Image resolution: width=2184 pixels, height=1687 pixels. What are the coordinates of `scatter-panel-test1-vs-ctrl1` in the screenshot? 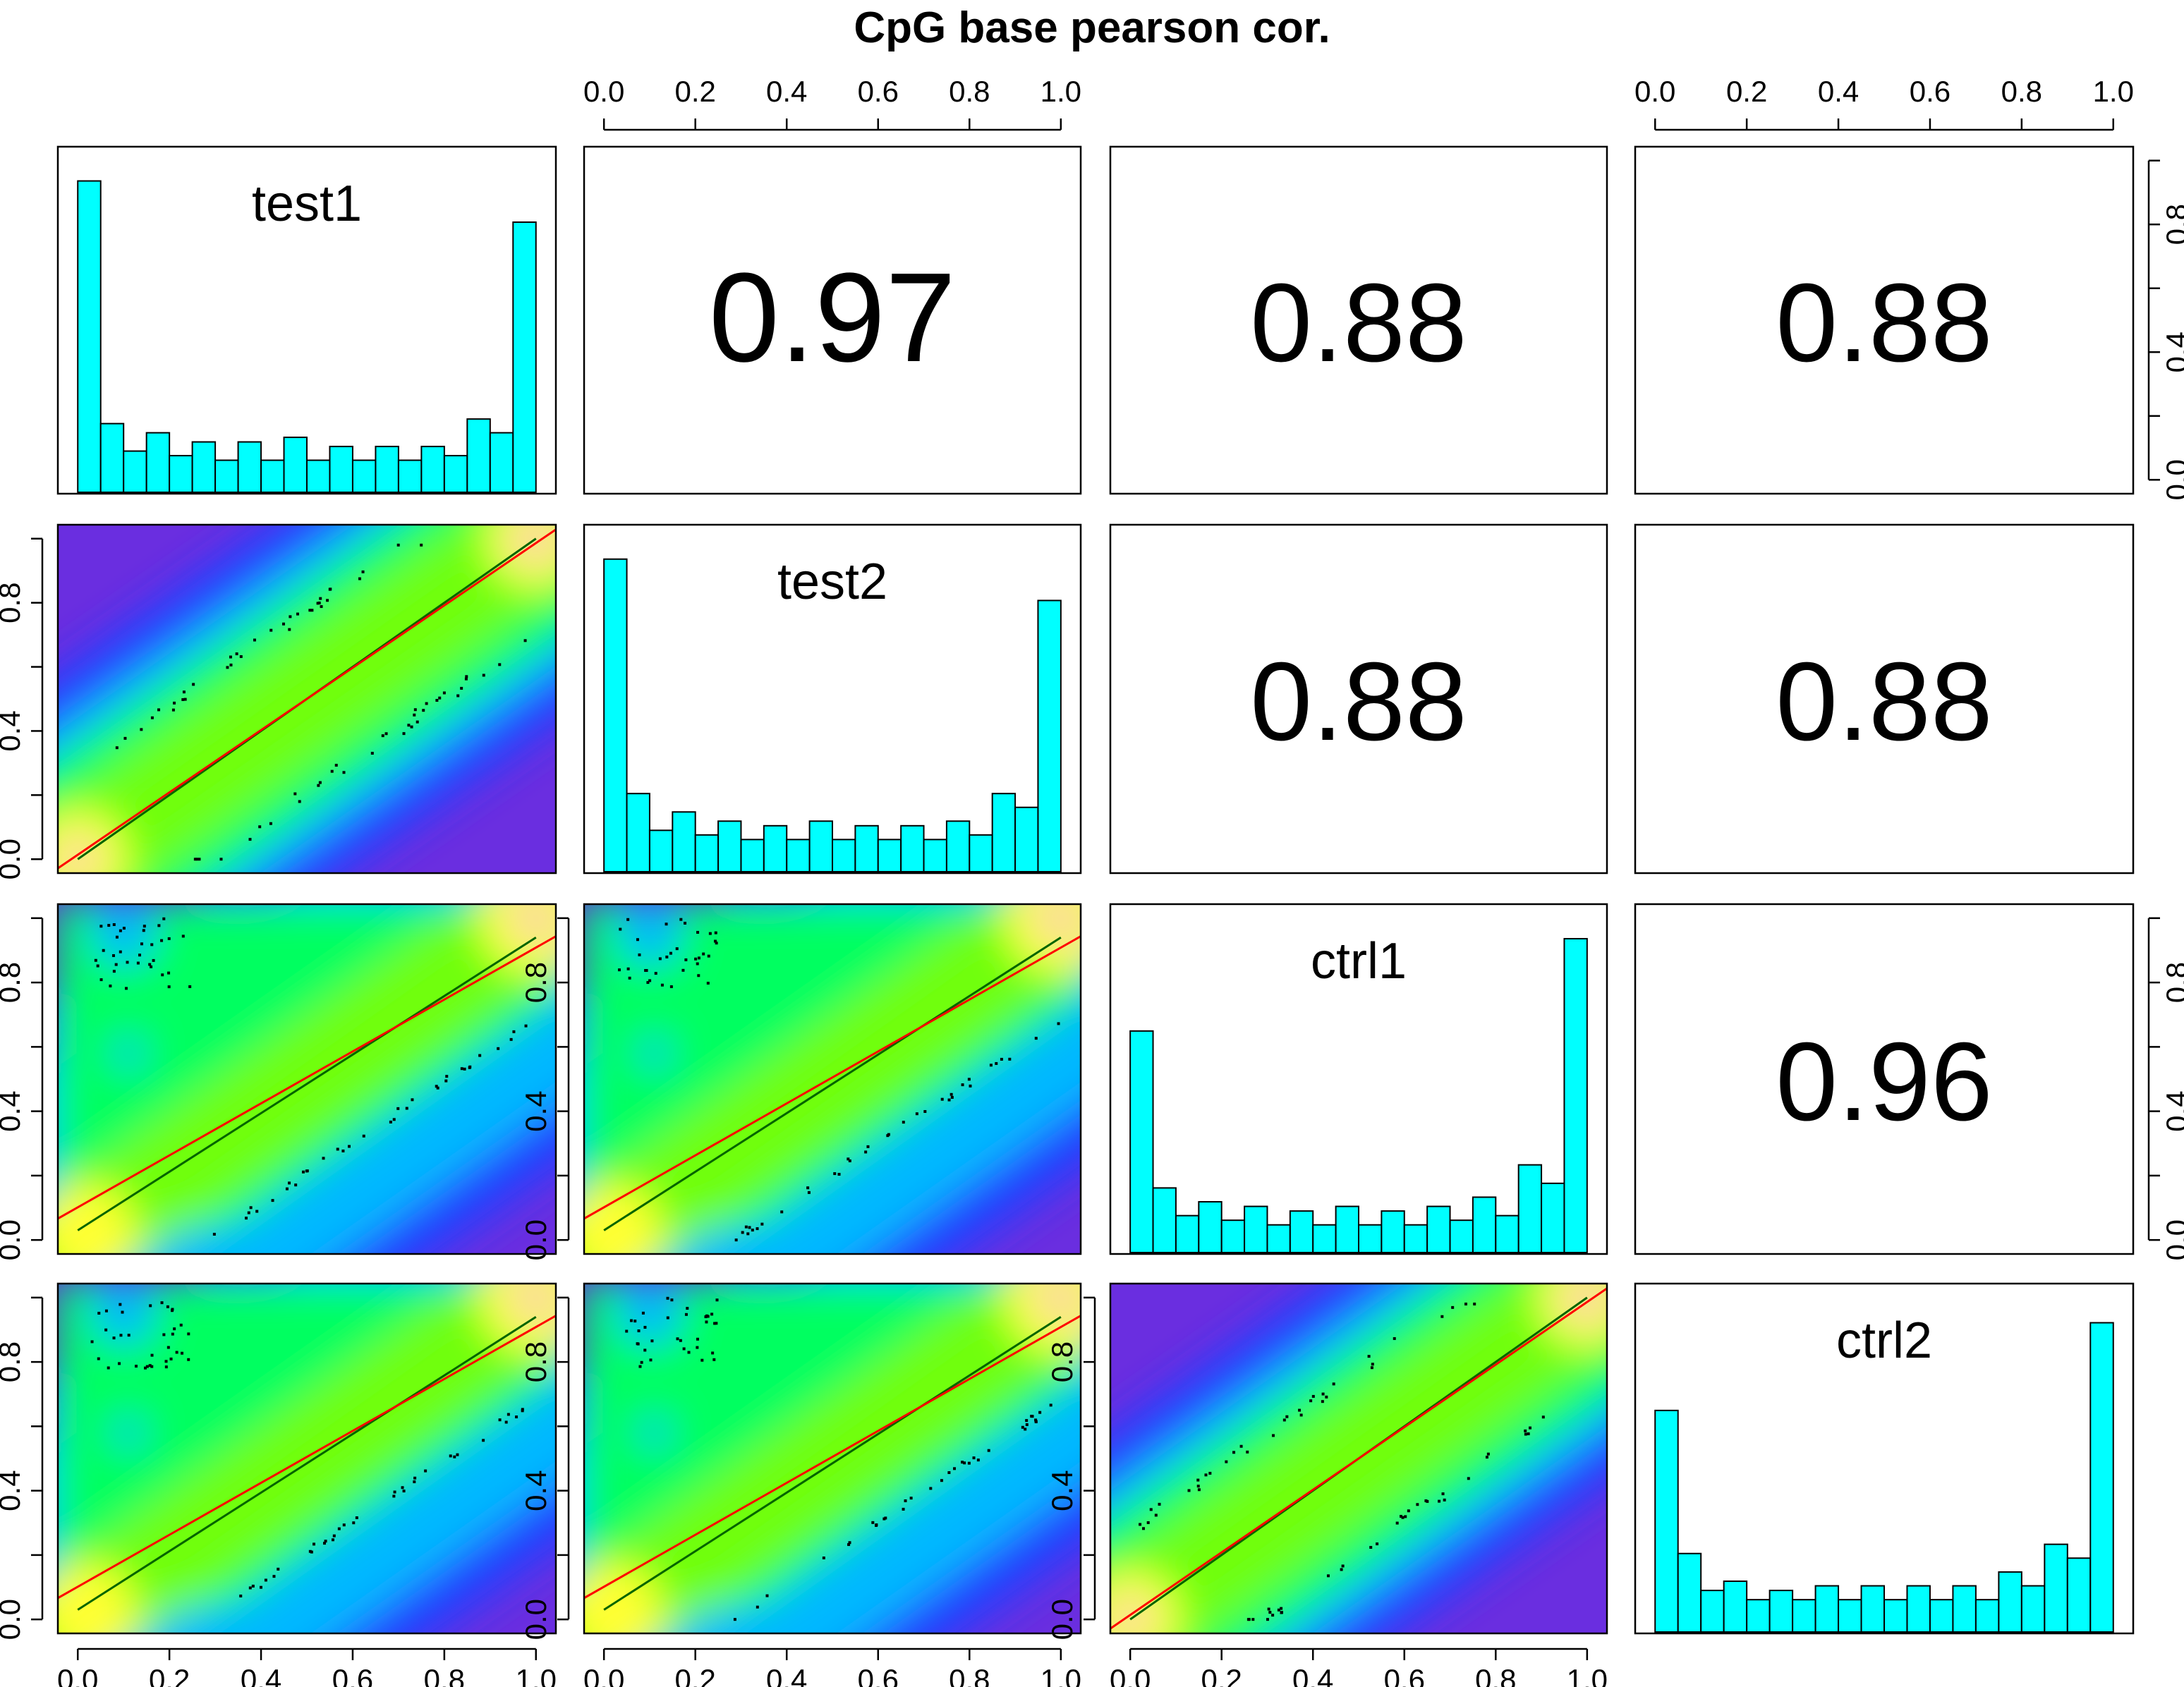 It's located at (307, 1079).